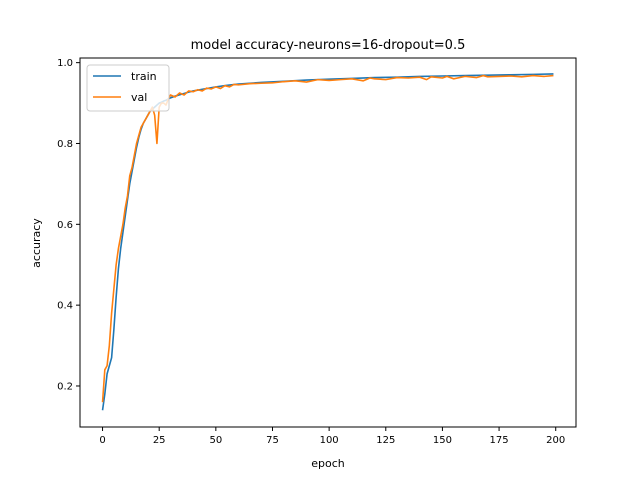 This screenshot has height=480, width=640. What do you see at coordinates (159, 440) in the screenshot?
I see `x-tick-label: 25` at bounding box center [159, 440].